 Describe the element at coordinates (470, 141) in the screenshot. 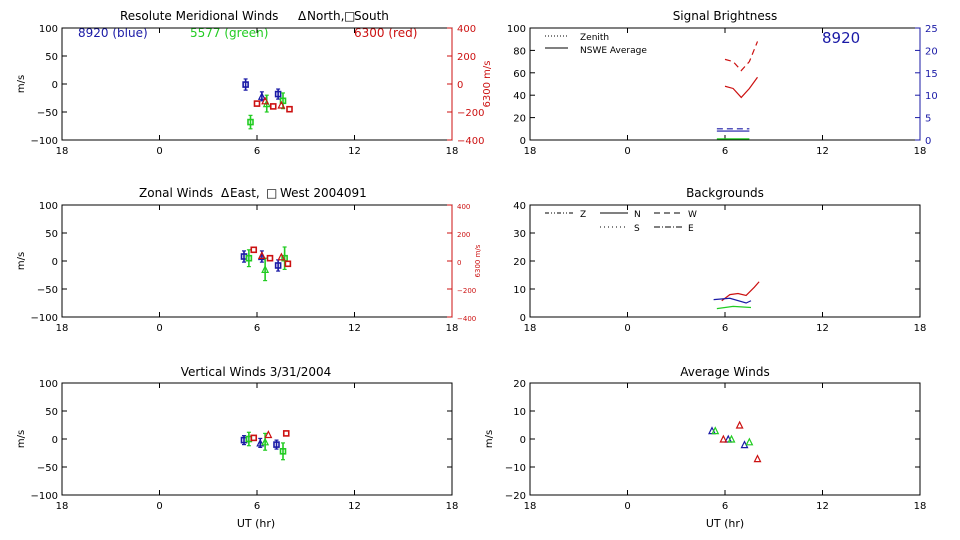

I see `meridional-right-tick-label: −400` at that location.